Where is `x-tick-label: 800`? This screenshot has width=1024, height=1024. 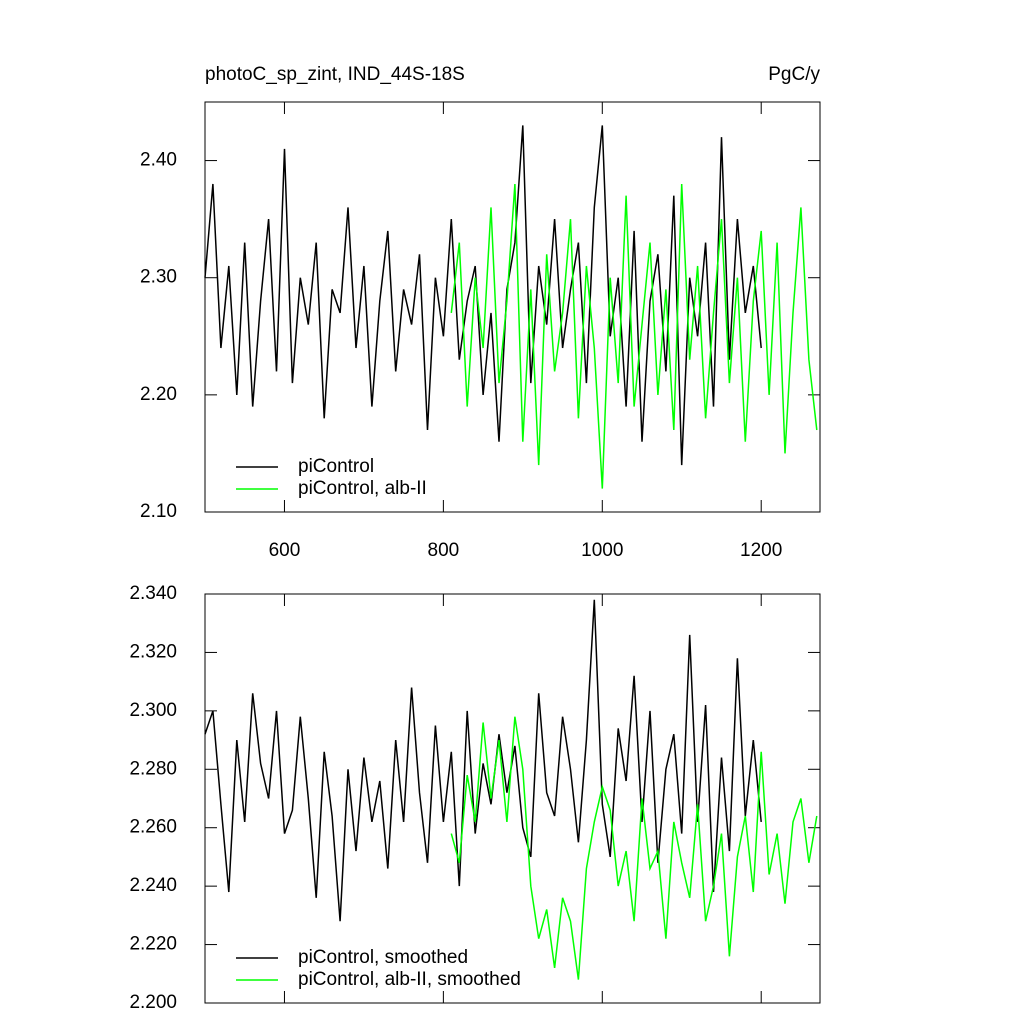 x-tick-label: 800 is located at coordinates (444, 550).